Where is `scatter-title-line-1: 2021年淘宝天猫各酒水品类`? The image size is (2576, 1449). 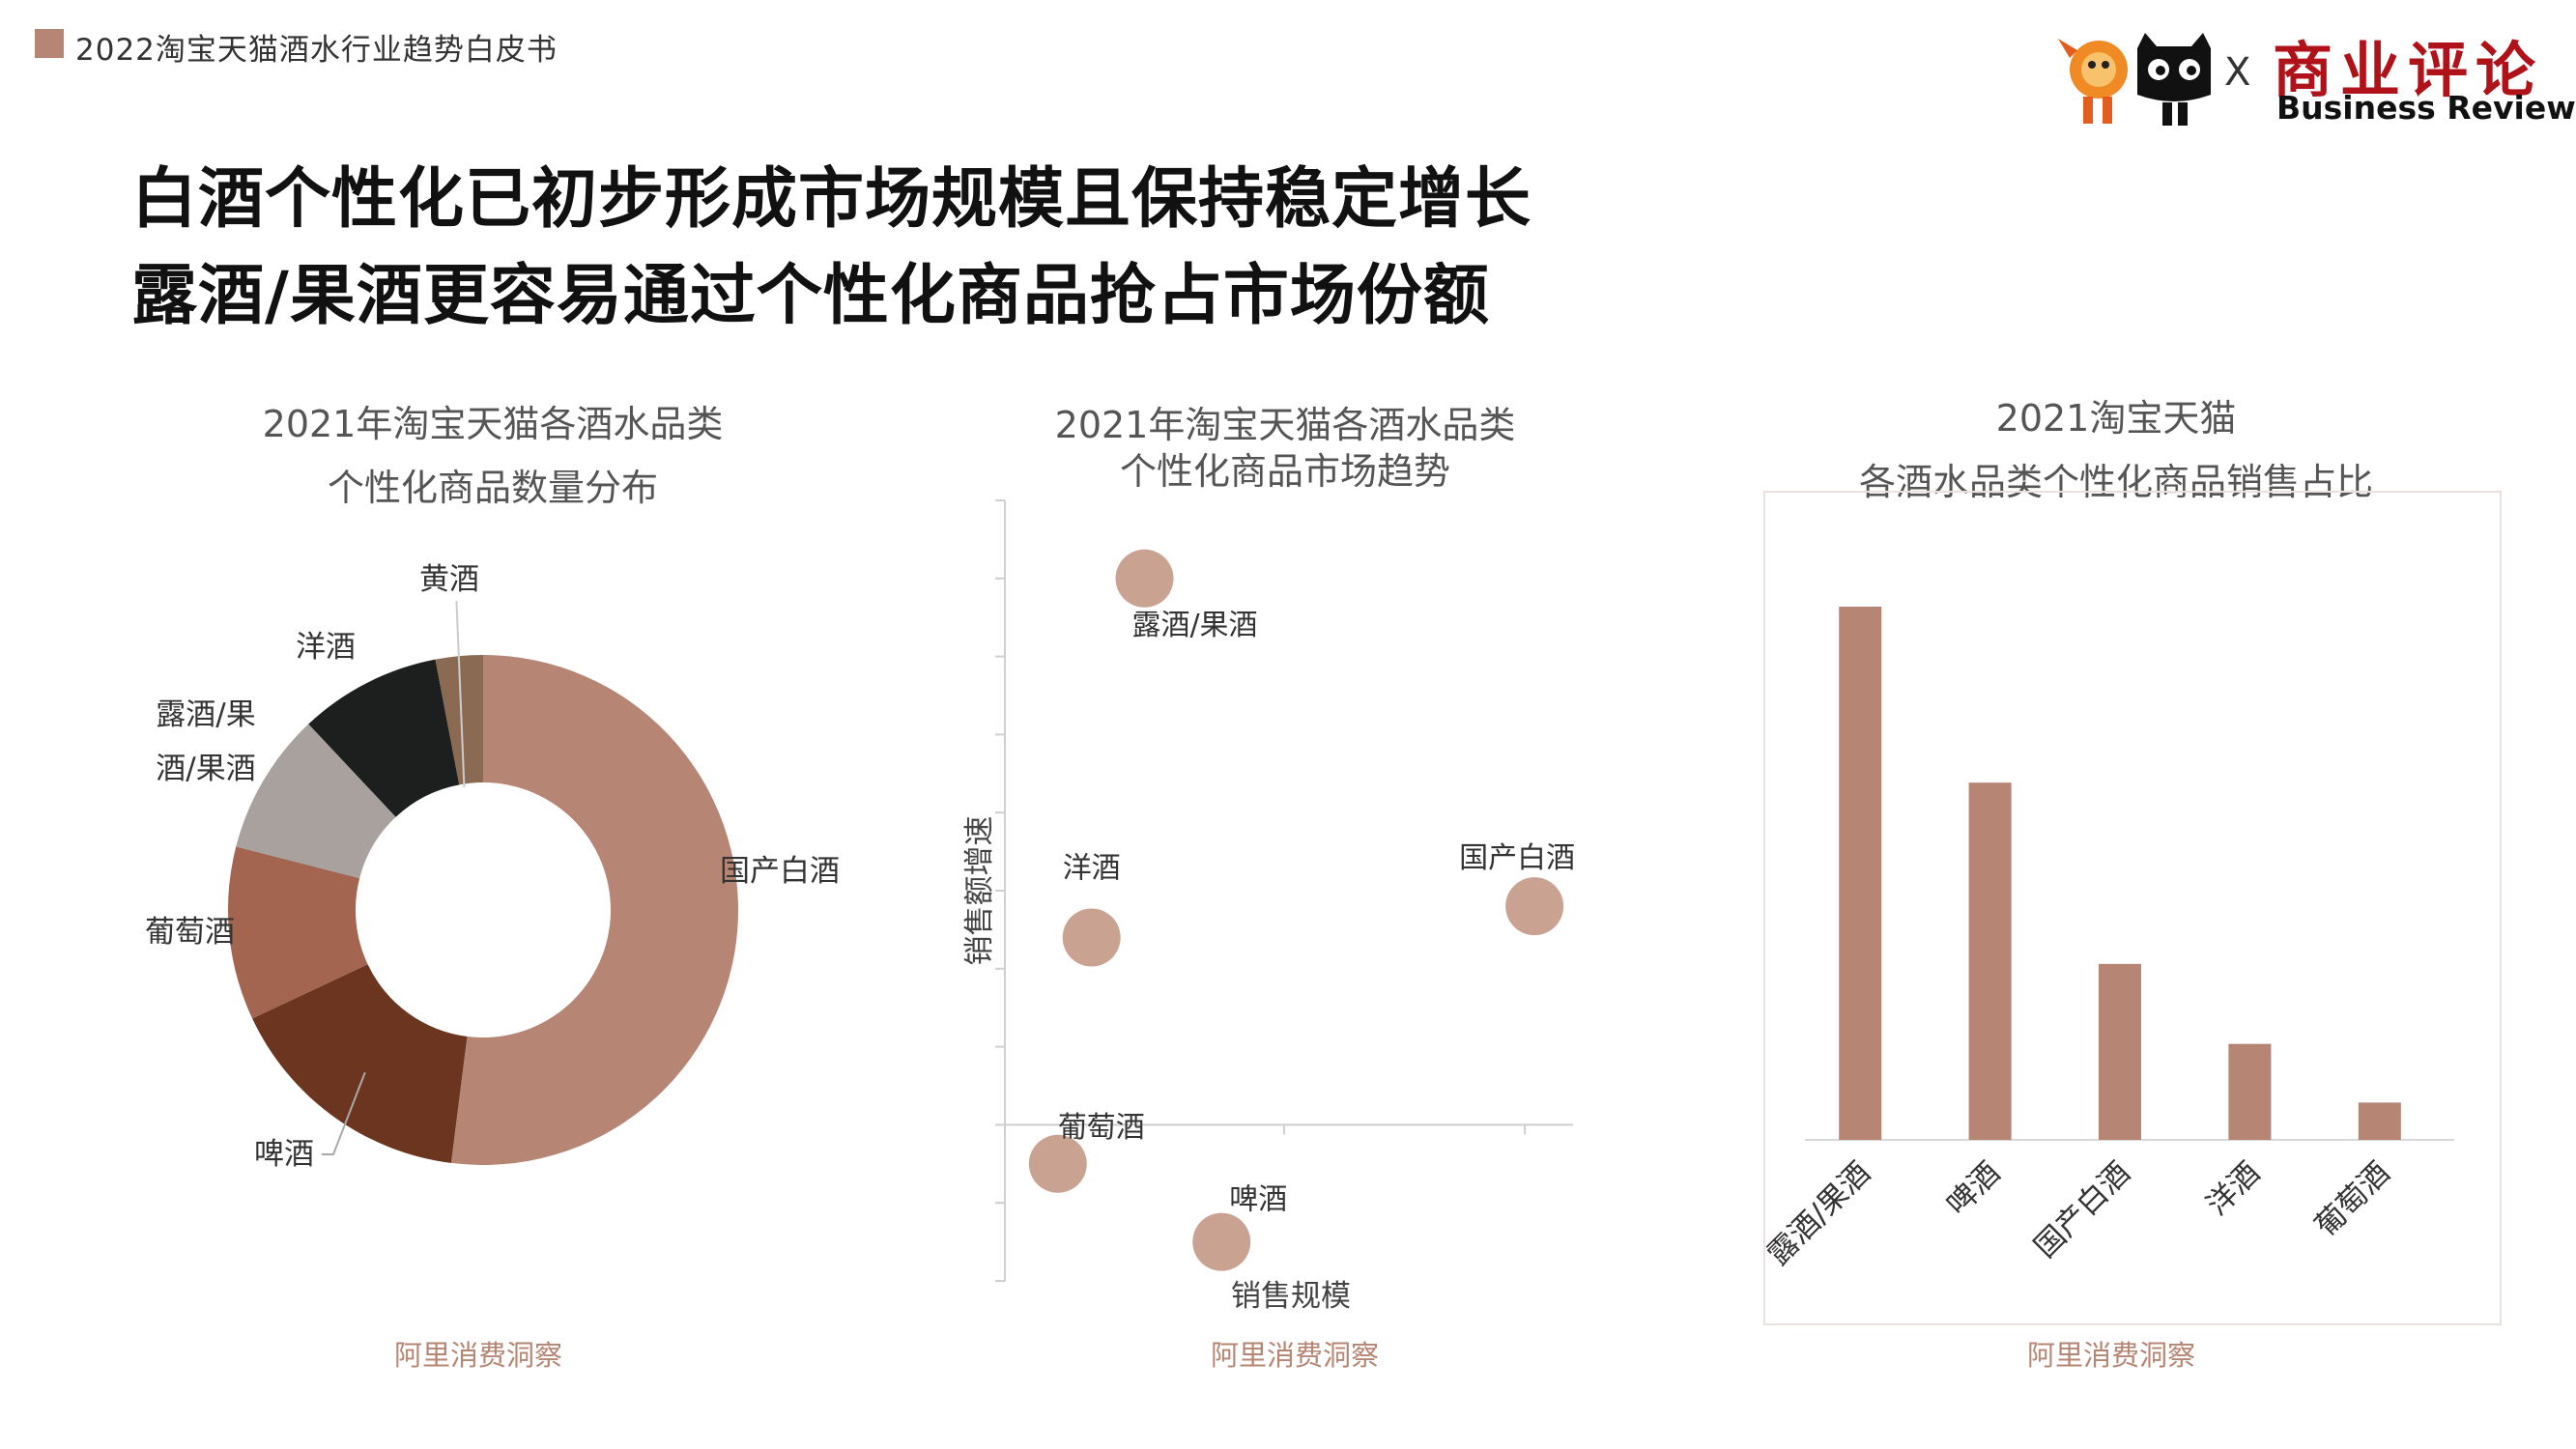 scatter-title-line-1: 2021年淘宝天猫各酒水品类 is located at coordinates (1285, 425).